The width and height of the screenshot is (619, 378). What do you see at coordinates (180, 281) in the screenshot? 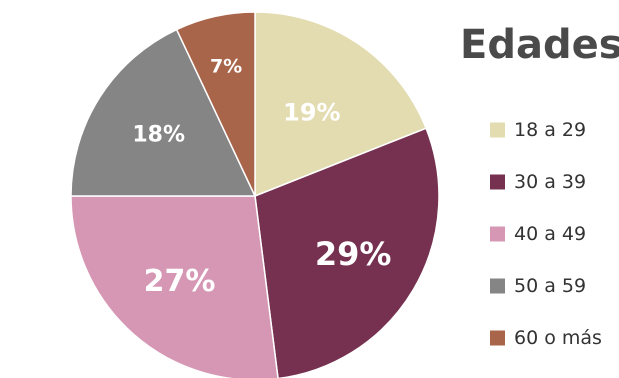
I see `pie-data-label-3: 27%` at bounding box center [180, 281].